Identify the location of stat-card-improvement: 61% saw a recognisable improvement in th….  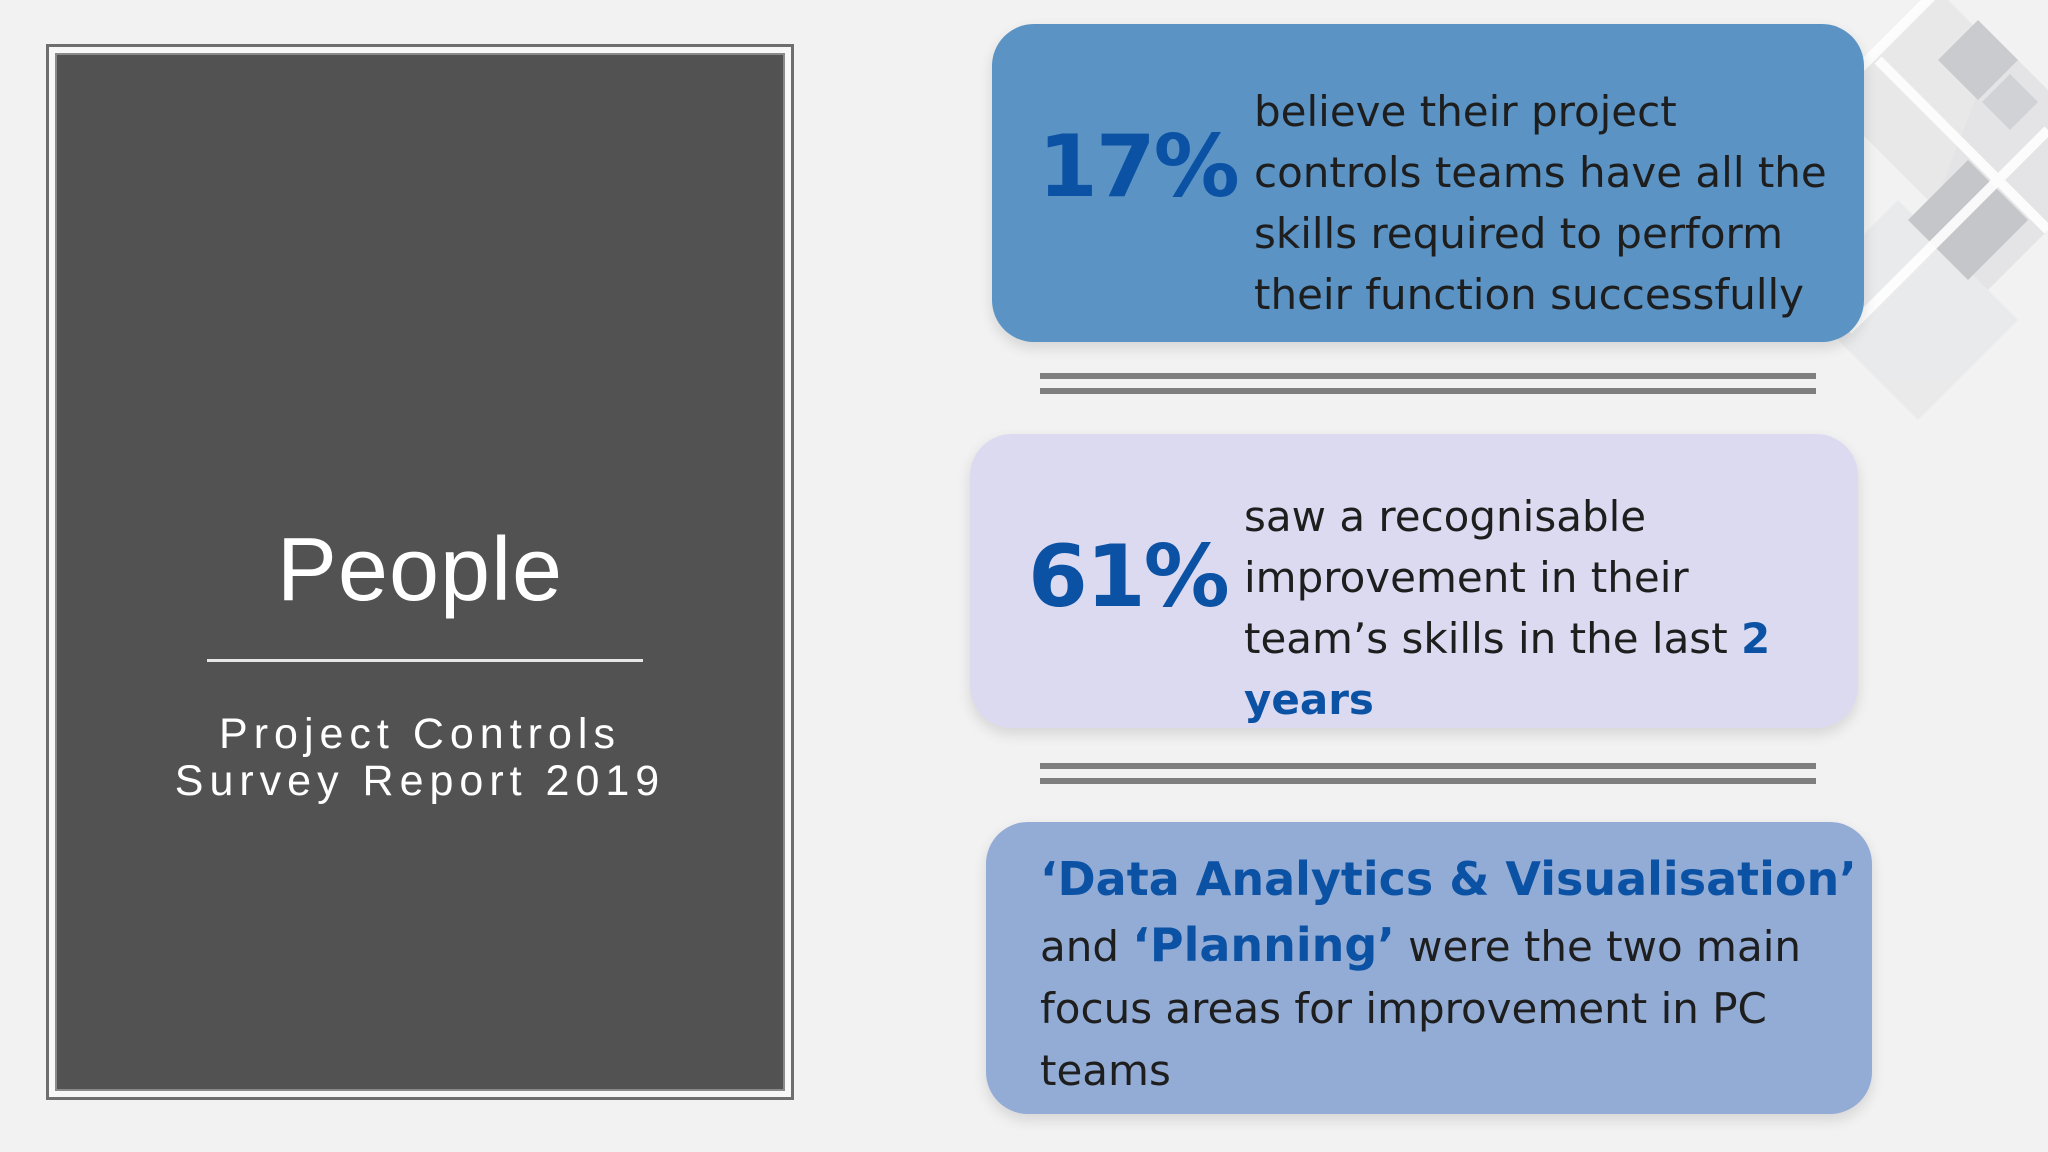
(1414, 581).